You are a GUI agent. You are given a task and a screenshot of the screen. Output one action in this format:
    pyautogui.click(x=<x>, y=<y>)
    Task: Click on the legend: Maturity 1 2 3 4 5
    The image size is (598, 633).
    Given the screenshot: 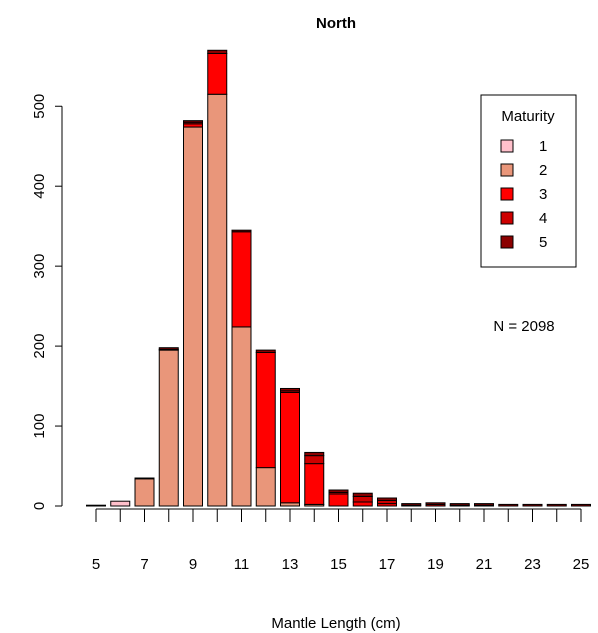 What is the action you would take?
    pyautogui.click(x=528, y=181)
    